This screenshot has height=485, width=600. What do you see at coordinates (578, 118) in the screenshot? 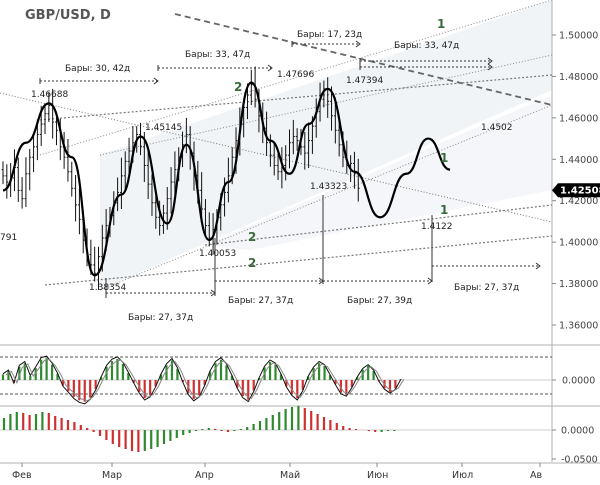
I see `y-tick-label: 1.46000` at bounding box center [578, 118].